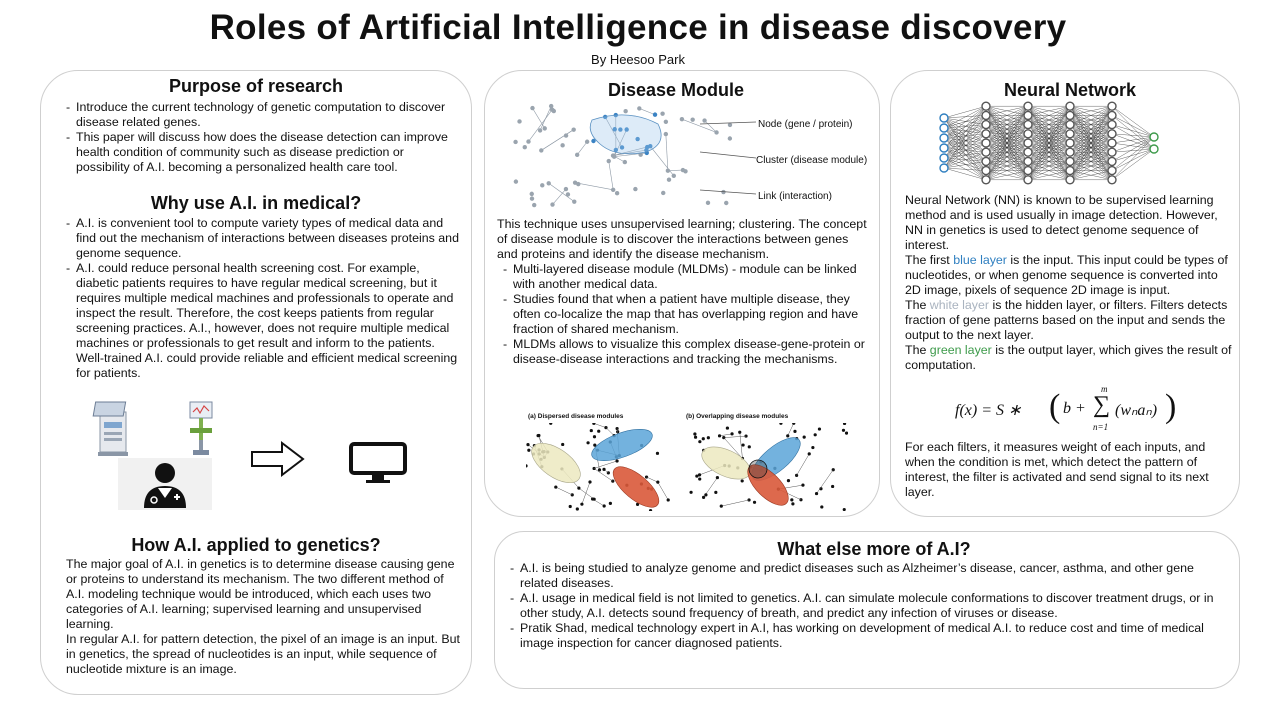  I want to click on network-callouts, so click(728, 158).